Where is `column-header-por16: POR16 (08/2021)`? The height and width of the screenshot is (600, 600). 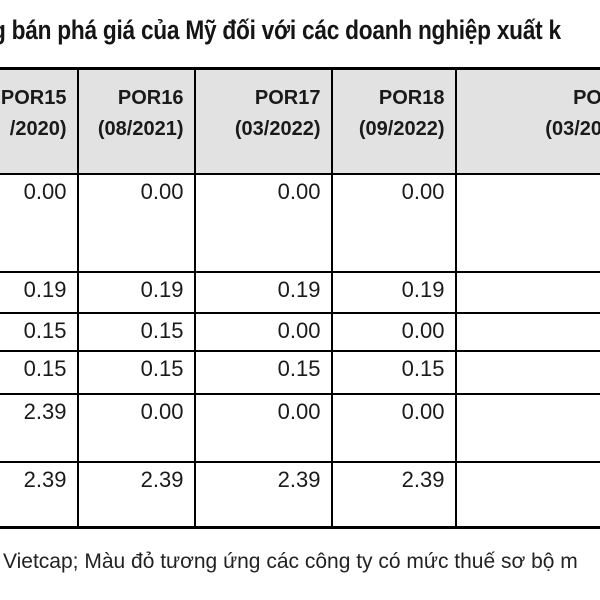
column-header-por16: POR16 (08/2021) is located at coordinates (136, 121).